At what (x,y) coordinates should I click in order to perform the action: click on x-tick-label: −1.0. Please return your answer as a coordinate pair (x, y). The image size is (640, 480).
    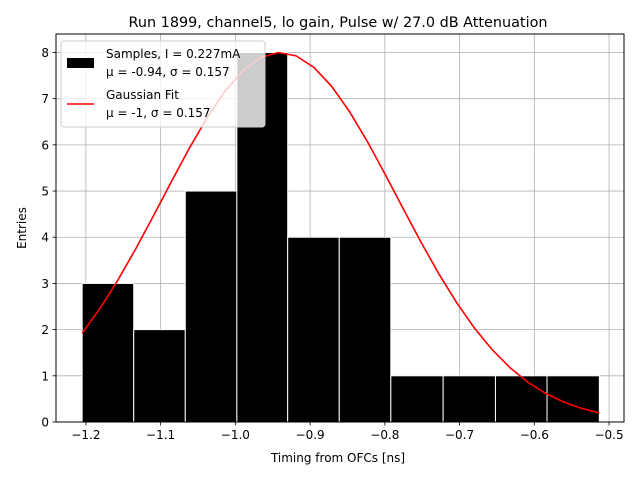
    Looking at the image, I should click on (235, 435).